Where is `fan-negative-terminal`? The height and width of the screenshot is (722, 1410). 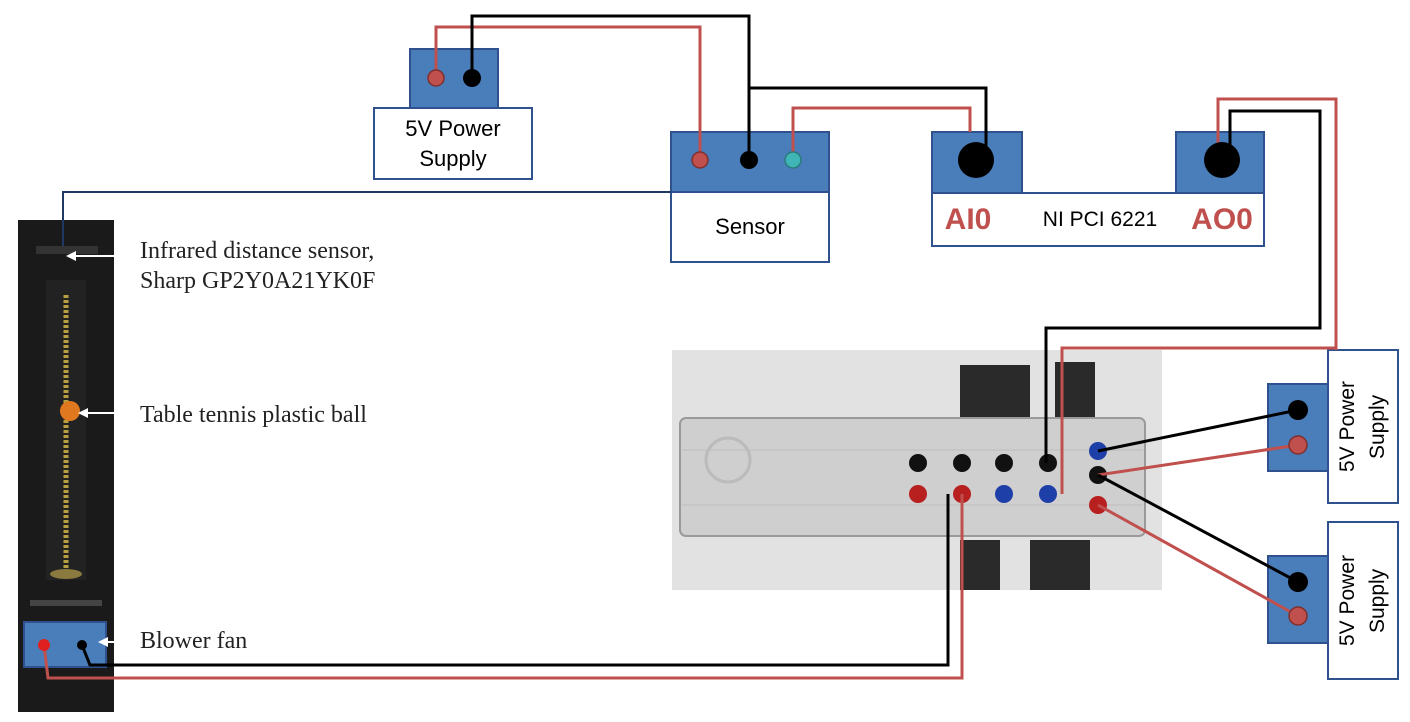
fan-negative-terminal is located at coordinates (82, 645).